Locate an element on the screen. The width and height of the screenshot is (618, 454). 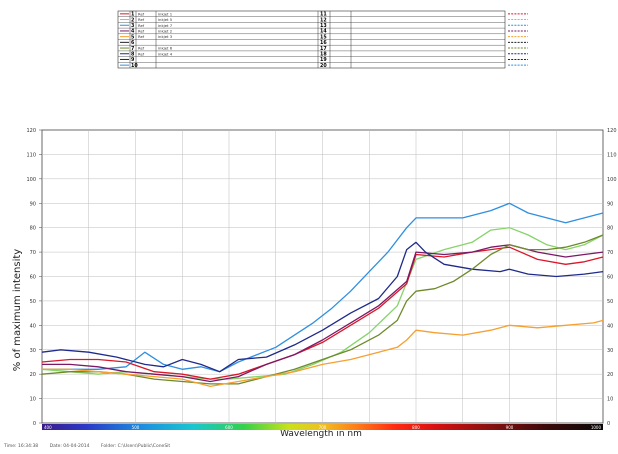
footer-time: Time: 16:34:38 is located at coordinates (21, 446).